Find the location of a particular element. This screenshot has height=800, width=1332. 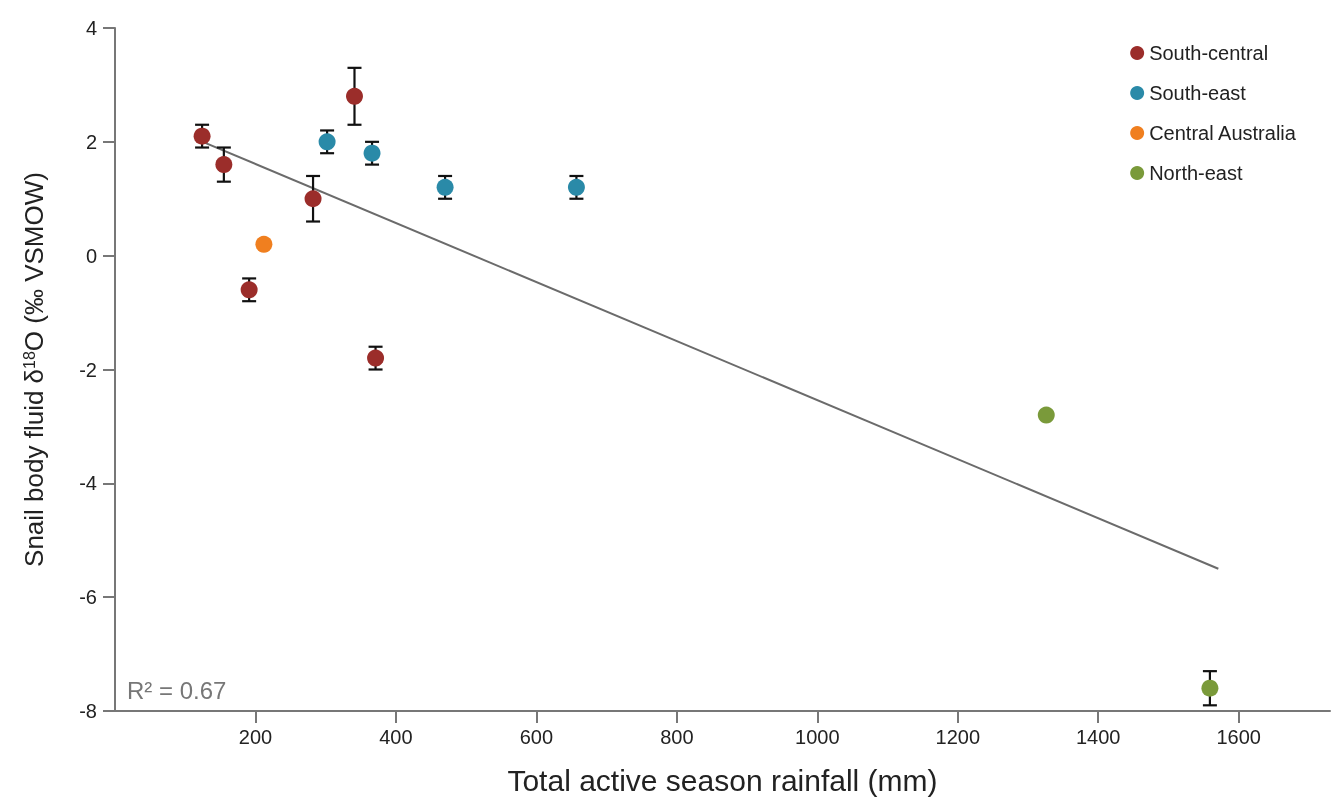

y-tick-label: -4 is located at coordinates (88, 483).